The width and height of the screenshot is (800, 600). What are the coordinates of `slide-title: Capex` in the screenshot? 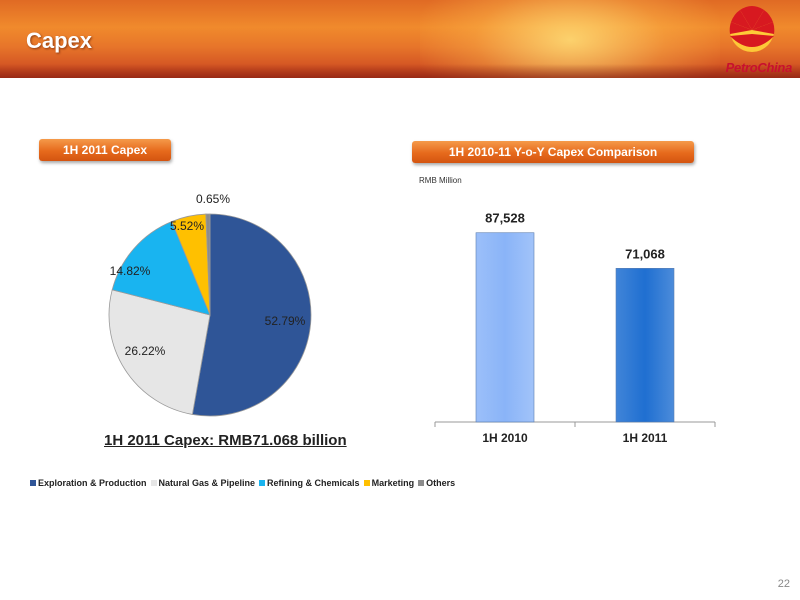 It's located at (59, 40).